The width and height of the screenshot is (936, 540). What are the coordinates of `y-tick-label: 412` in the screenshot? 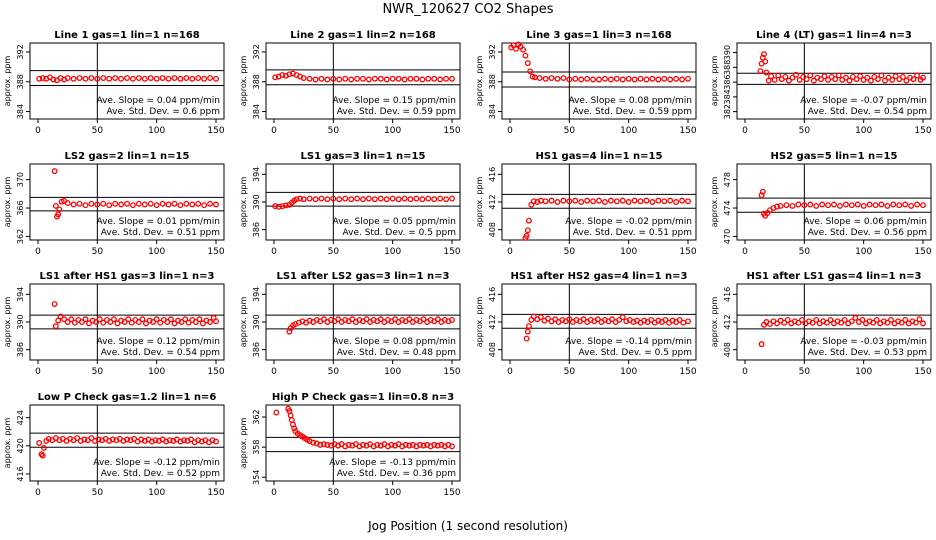 It's located at (727, 321).